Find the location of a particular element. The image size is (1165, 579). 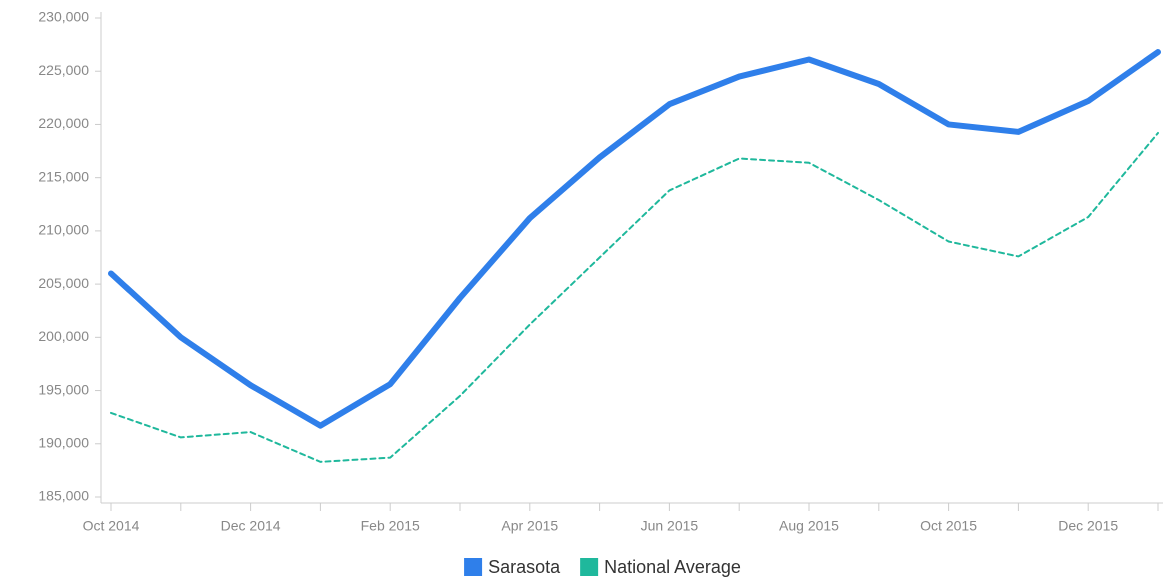

x-tick-label: Aug 2015 is located at coordinates (809, 526).